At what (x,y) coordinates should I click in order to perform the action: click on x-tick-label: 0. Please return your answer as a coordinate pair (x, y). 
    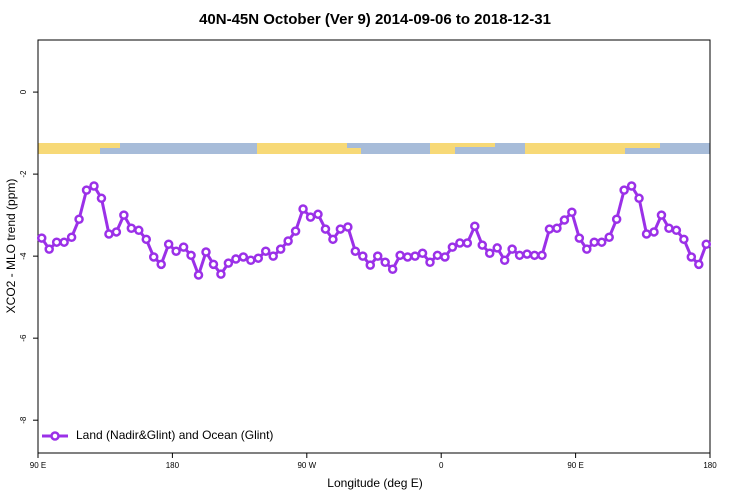
    Looking at the image, I should click on (441, 465).